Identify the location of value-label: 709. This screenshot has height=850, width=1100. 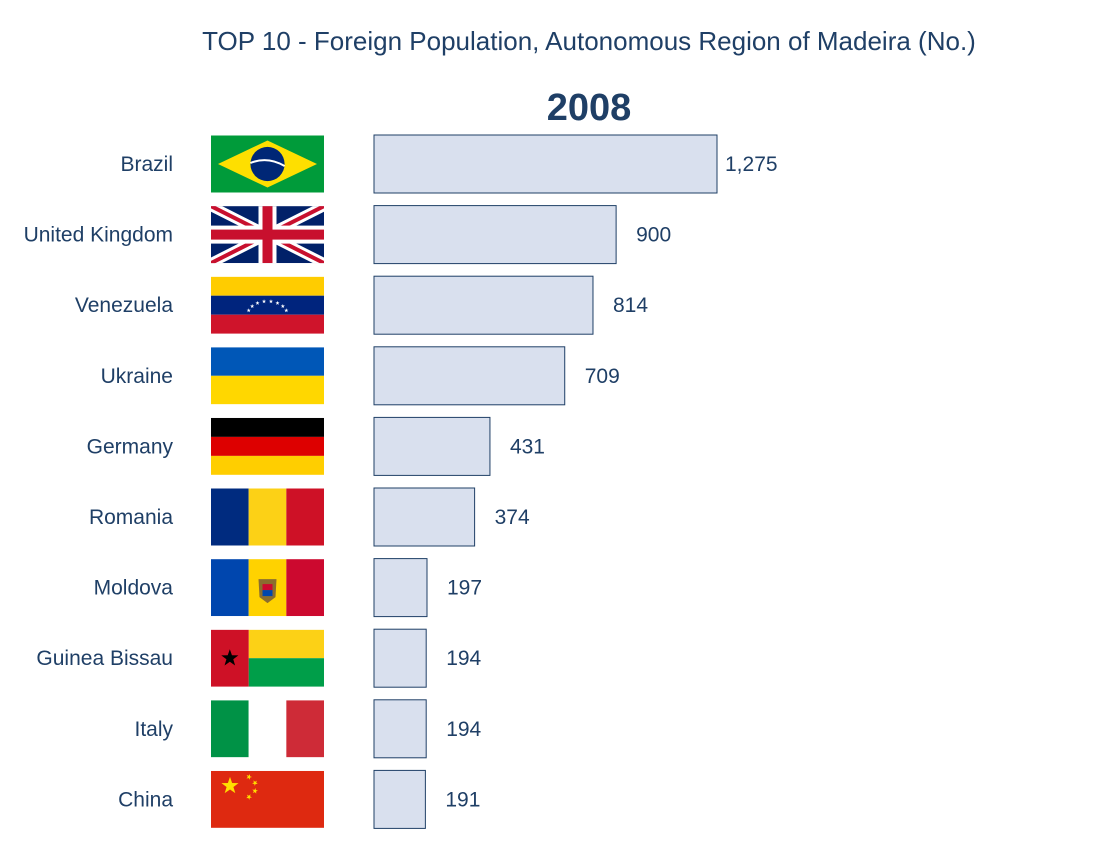
(602, 376).